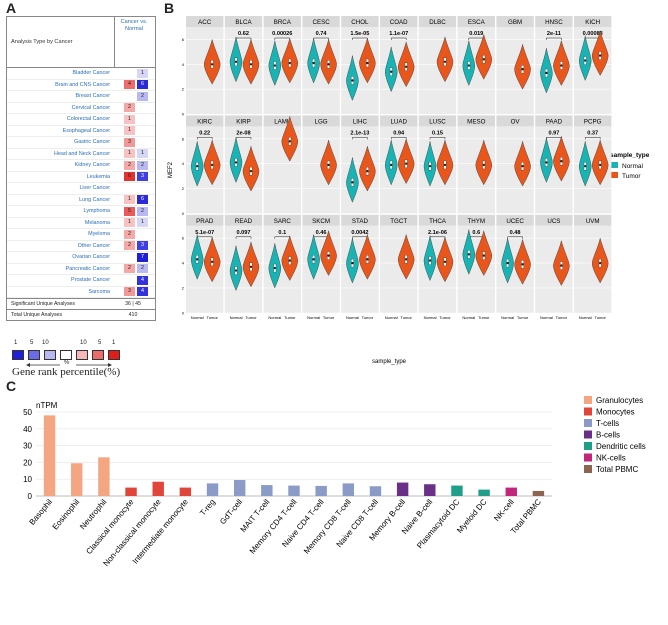  What do you see at coordinates (212, 489) in the screenshot?
I see `bar-t-reg` at bounding box center [212, 489].